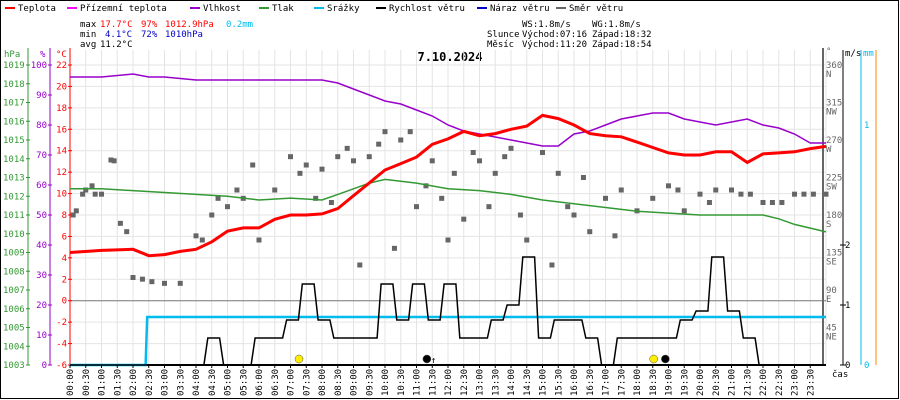  I want to click on x-tick: 05:00, so click(229, 382).